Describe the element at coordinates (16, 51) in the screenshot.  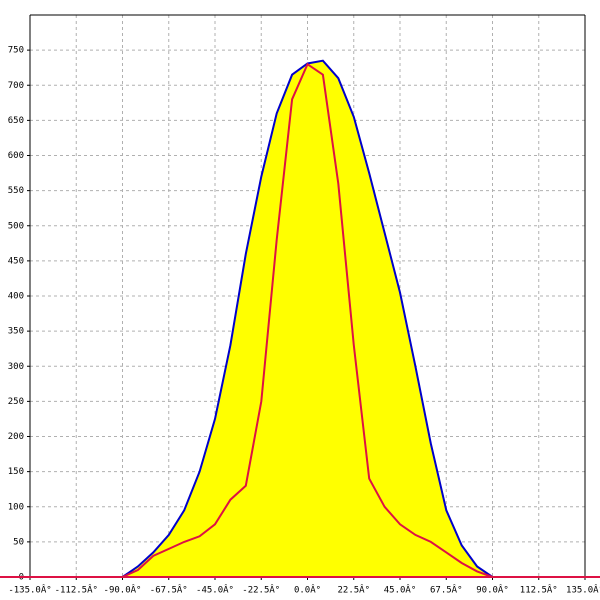
I see `y-tick-label: 750` at that location.